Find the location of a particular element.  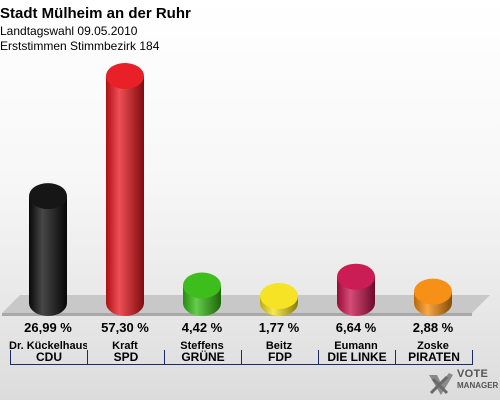

bar-spd is located at coordinates (125, 189).